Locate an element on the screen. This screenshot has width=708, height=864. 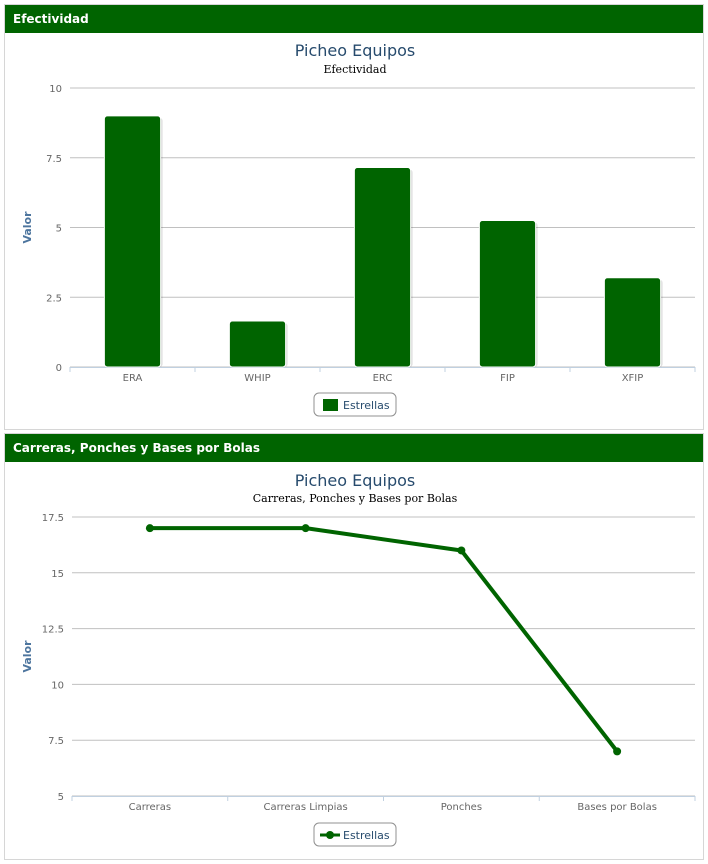
x-tick-label: ERC is located at coordinates (383, 378).